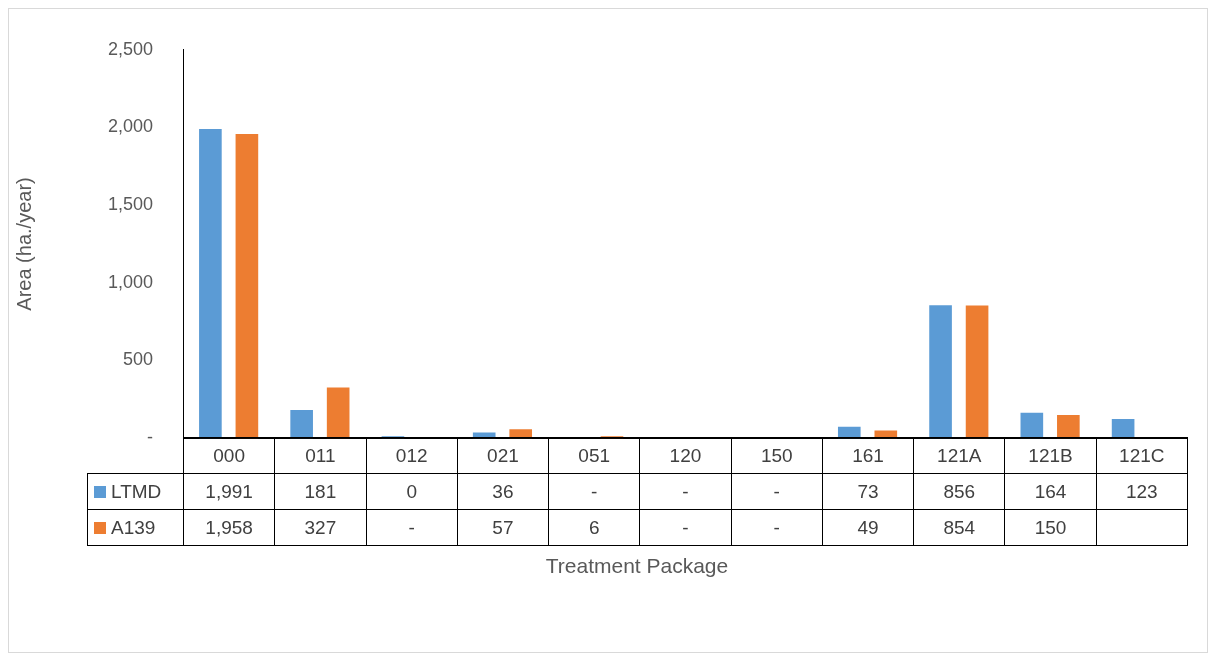 Image resolution: width=1216 pixels, height=661 pixels. What do you see at coordinates (412, 491) in the screenshot?
I see `data-label: 0` at bounding box center [412, 491].